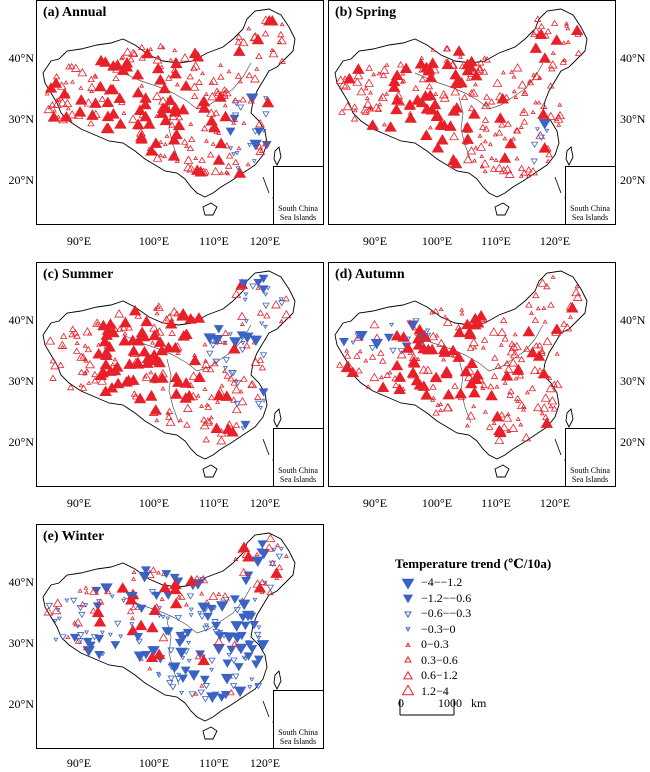 This screenshot has width=650, height=772. Describe the element at coordinates (461, 365) in the screenshot. I see `china-outline` at that location.